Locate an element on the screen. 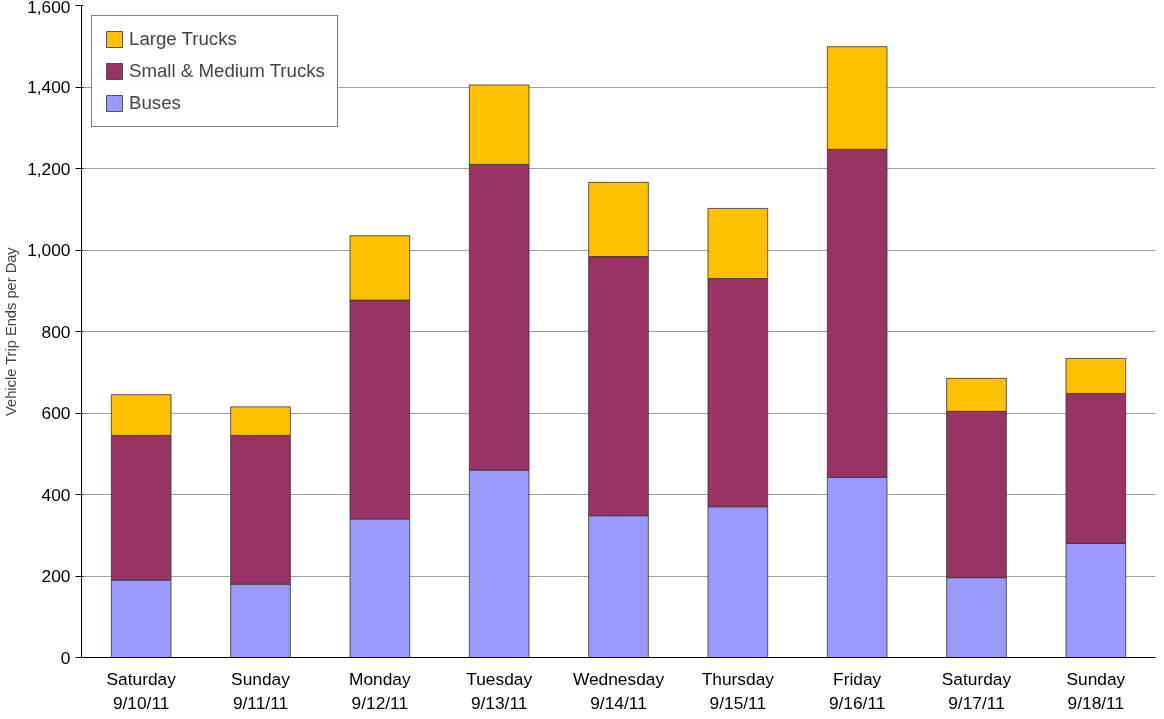 The height and width of the screenshot is (719, 1164). x-tick-label: Monday 9/12/11 is located at coordinates (380, 690).